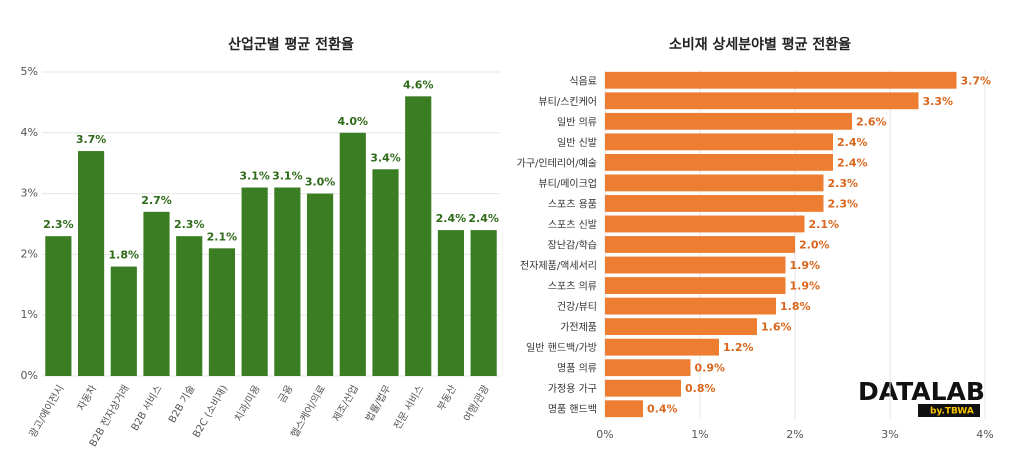  Describe the element at coordinates (572, 287) in the screenshot. I see `y-tick-label: 스포츠 의류` at that location.